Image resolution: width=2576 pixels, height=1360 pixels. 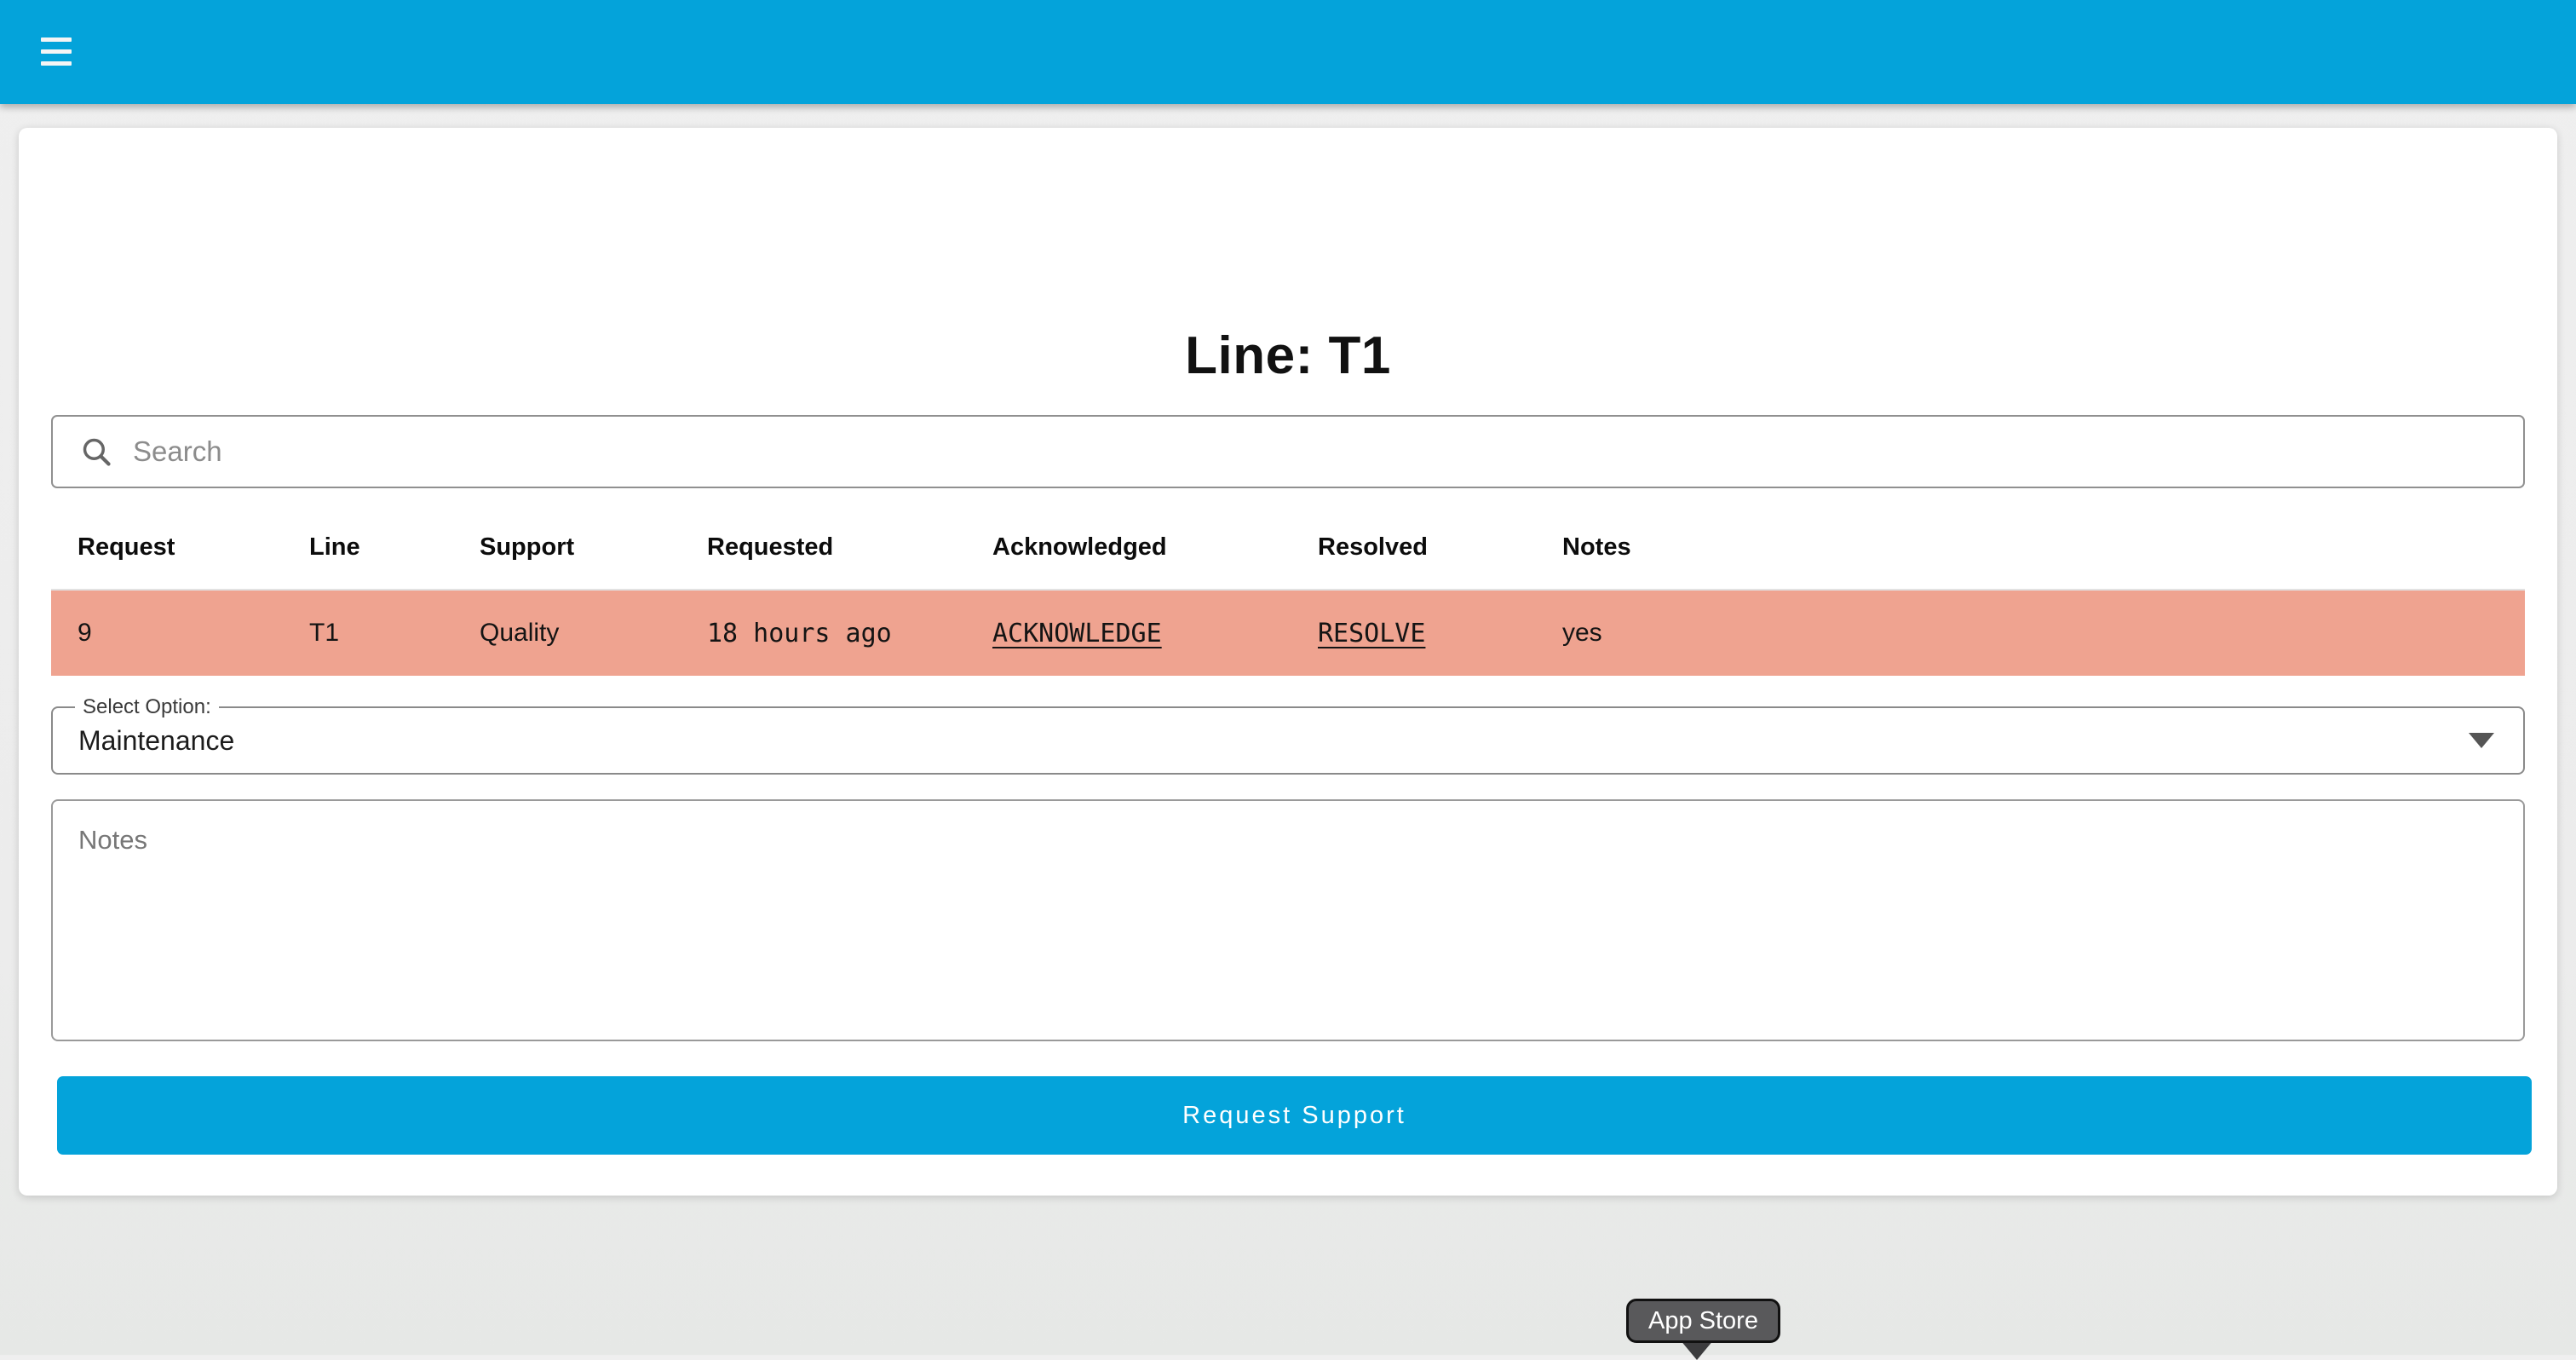 I want to click on hamburger-menu-icon, so click(x=60, y=51).